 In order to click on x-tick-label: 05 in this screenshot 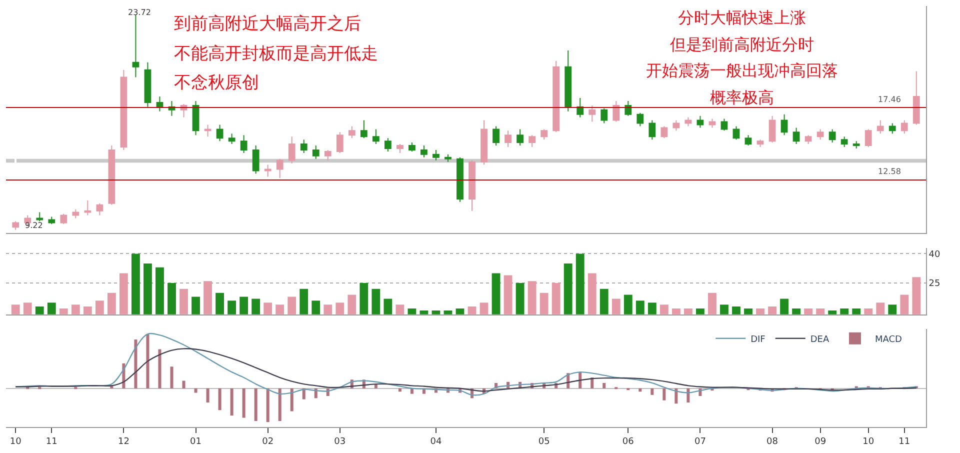, I will do `click(544, 441)`.